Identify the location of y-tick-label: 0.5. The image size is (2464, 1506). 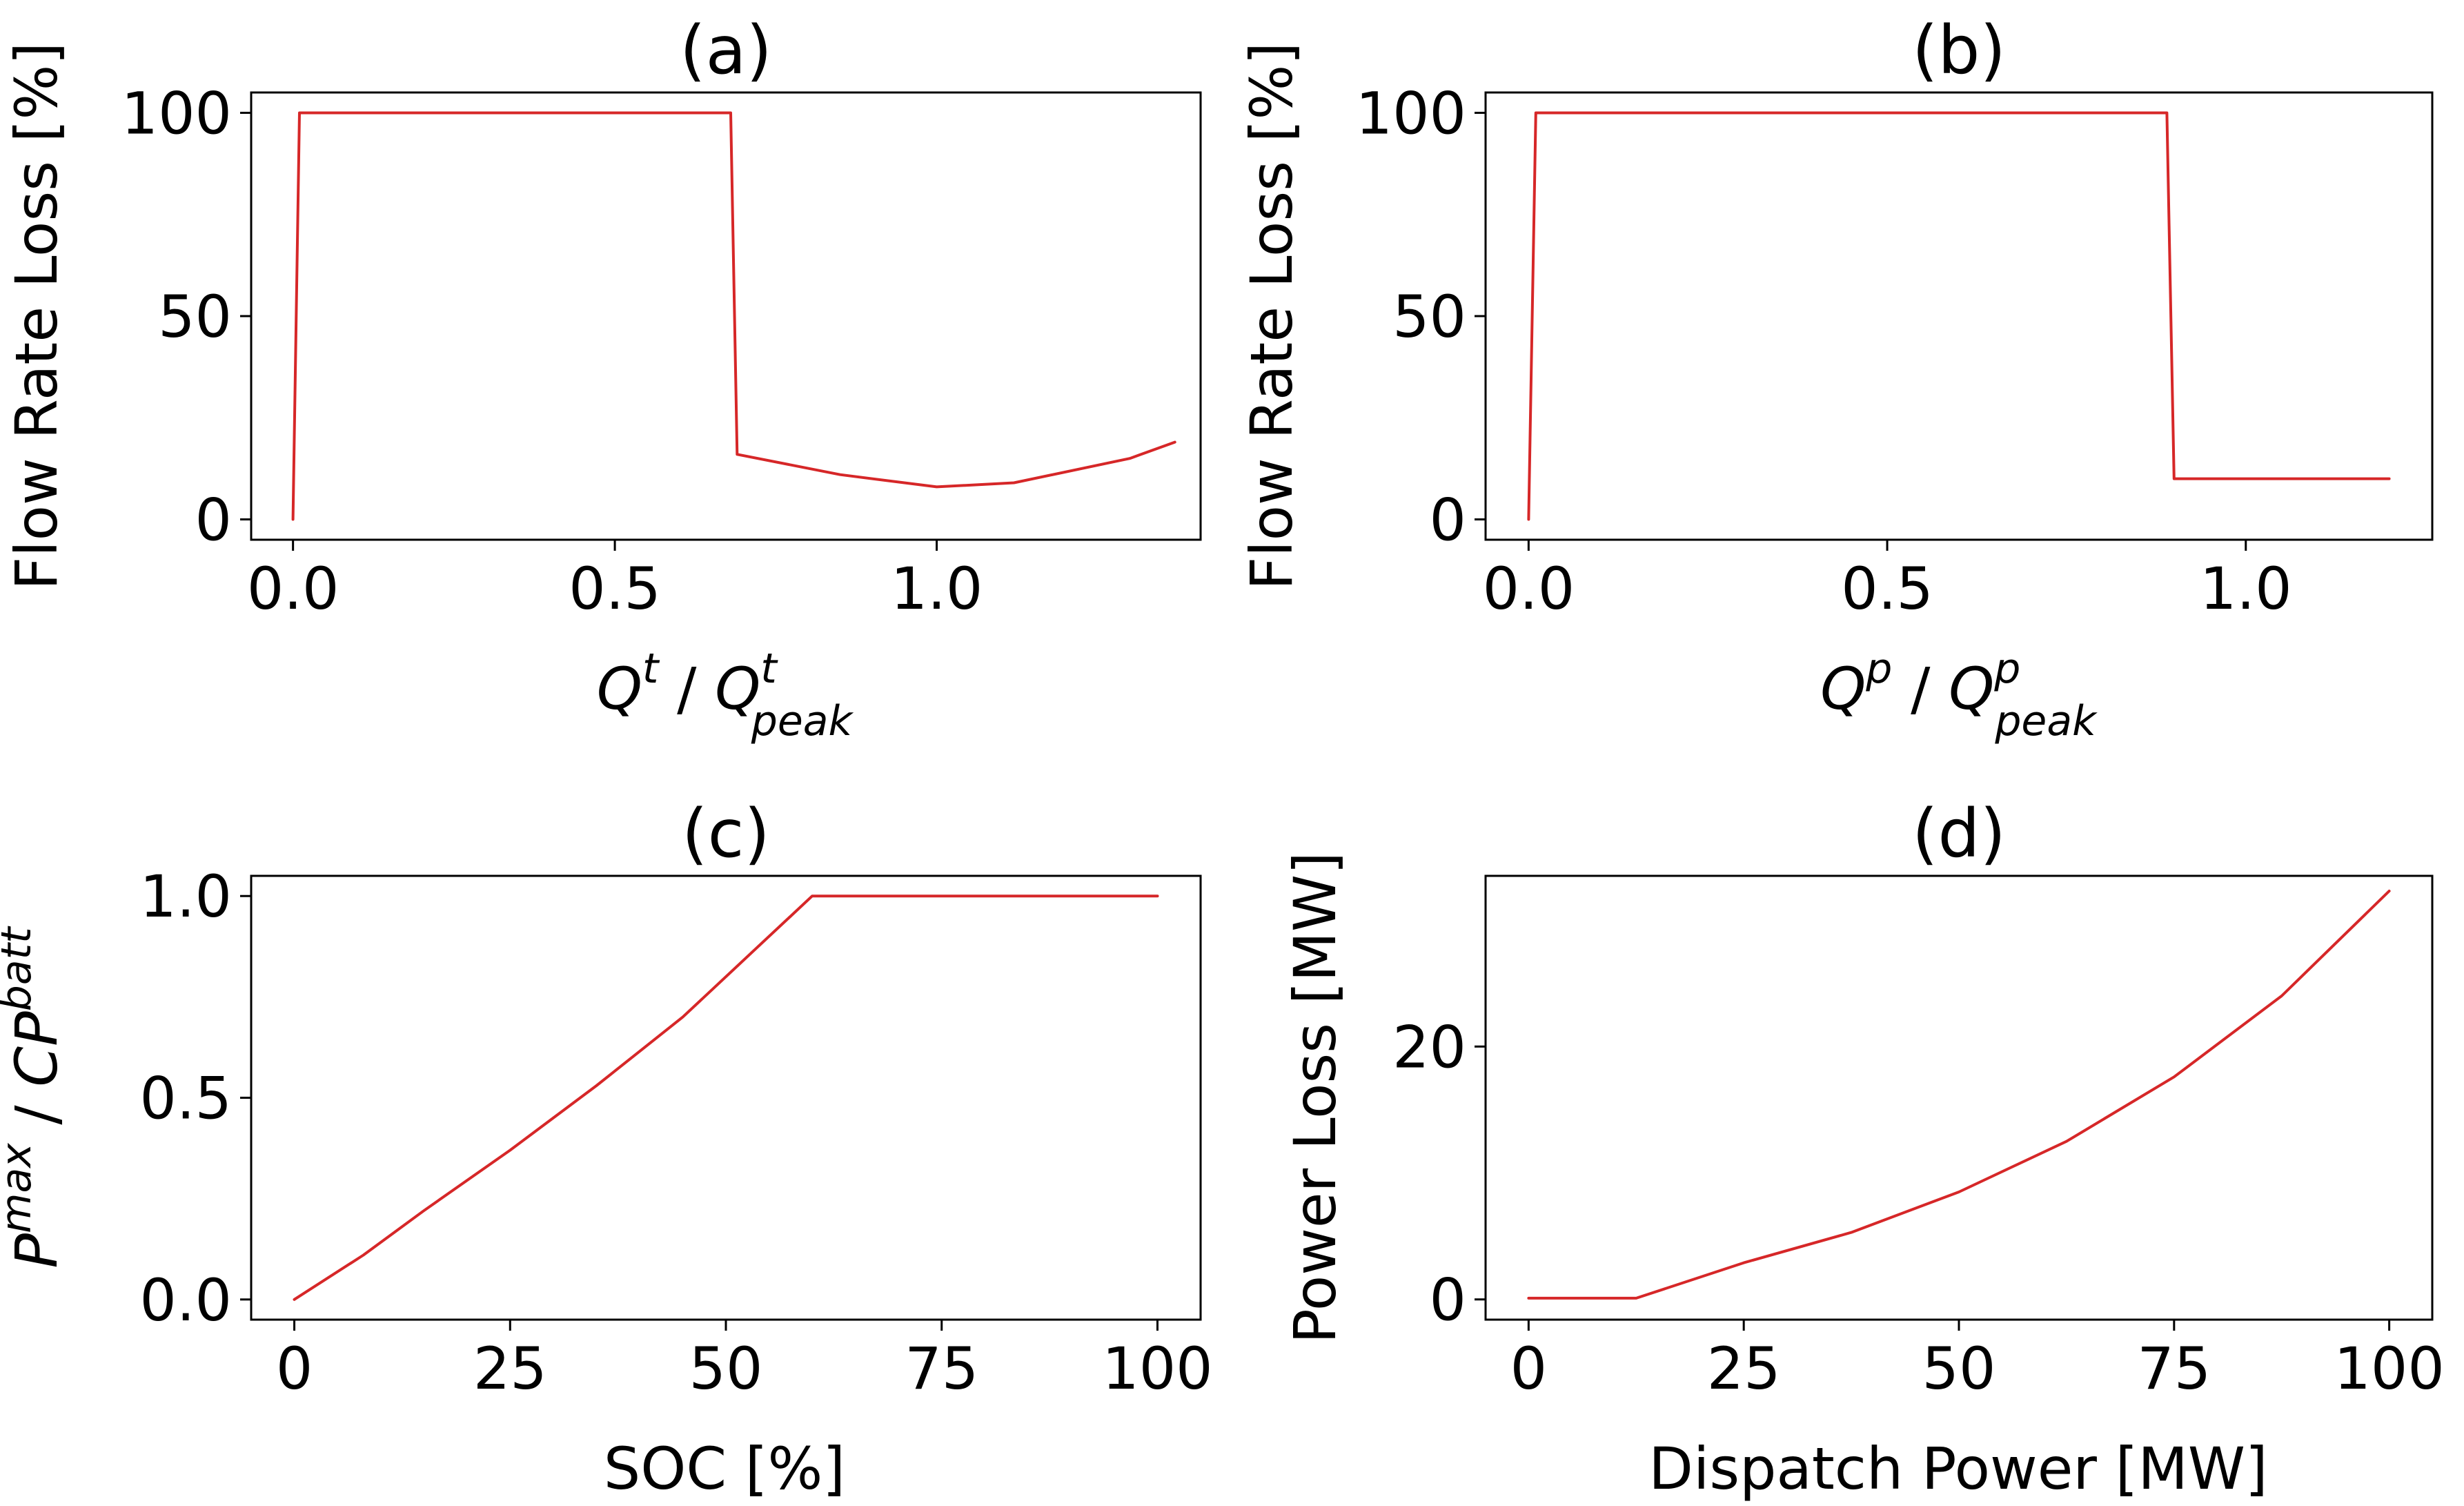
(185, 1099).